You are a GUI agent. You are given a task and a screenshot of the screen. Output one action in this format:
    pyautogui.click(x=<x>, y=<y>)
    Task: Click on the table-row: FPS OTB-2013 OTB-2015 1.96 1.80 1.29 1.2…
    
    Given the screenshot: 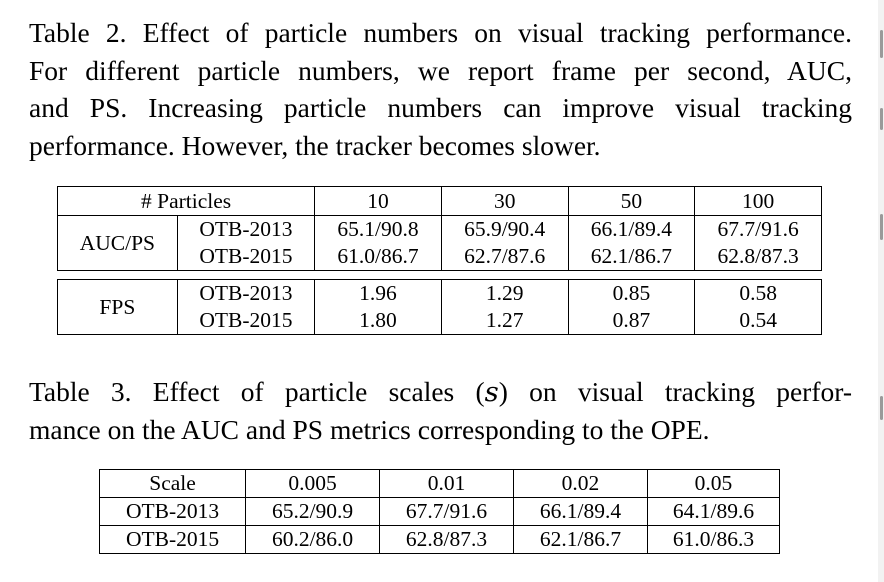 What is the action you would take?
    pyautogui.click(x=439, y=307)
    